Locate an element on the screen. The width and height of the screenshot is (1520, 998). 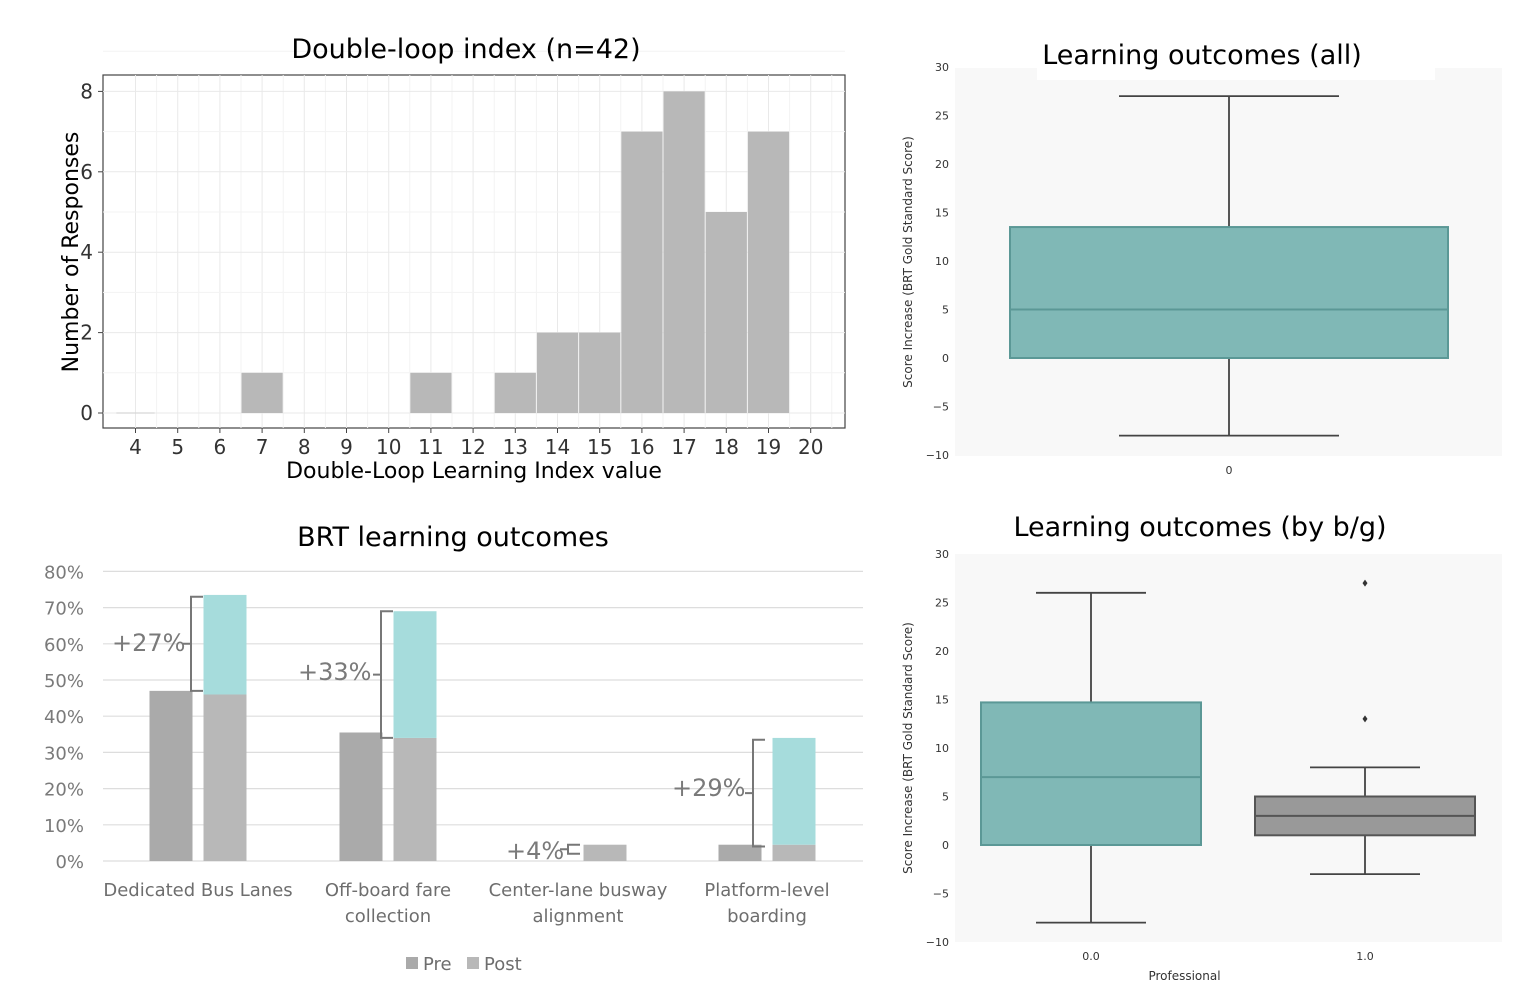
brt-category-label: Off-board fare is located at coordinates (388, 890).